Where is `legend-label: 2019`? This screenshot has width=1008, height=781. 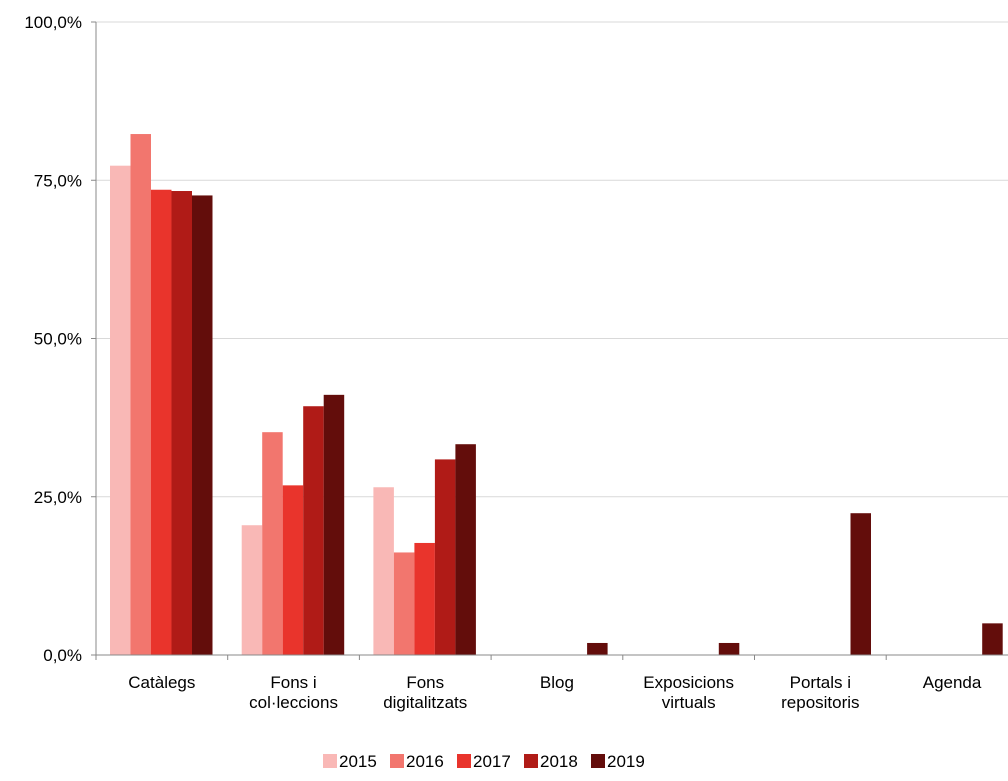 legend-label: 2019 is located at coordinates (626, 761).